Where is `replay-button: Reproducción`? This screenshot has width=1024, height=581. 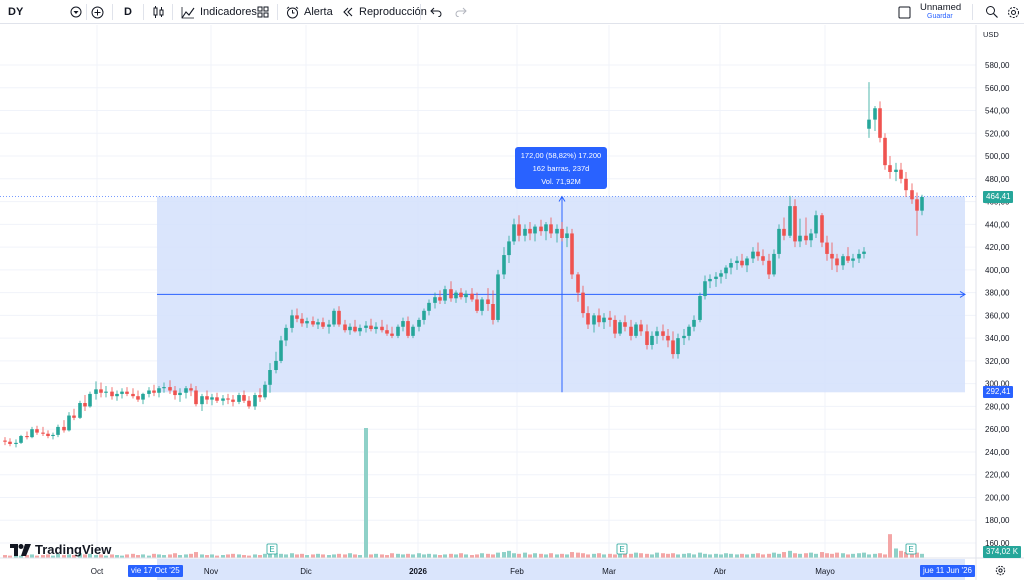 replay-button: Reproducción is located at coordinates (384, 12).